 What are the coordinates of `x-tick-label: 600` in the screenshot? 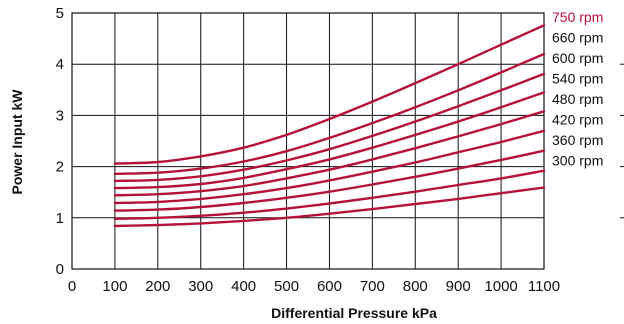 It's located at (329, 286).